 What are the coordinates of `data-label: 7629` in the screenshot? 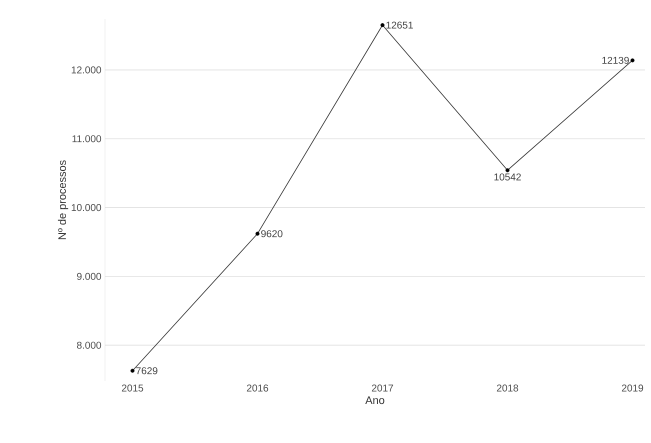 It's located at (147, 370).